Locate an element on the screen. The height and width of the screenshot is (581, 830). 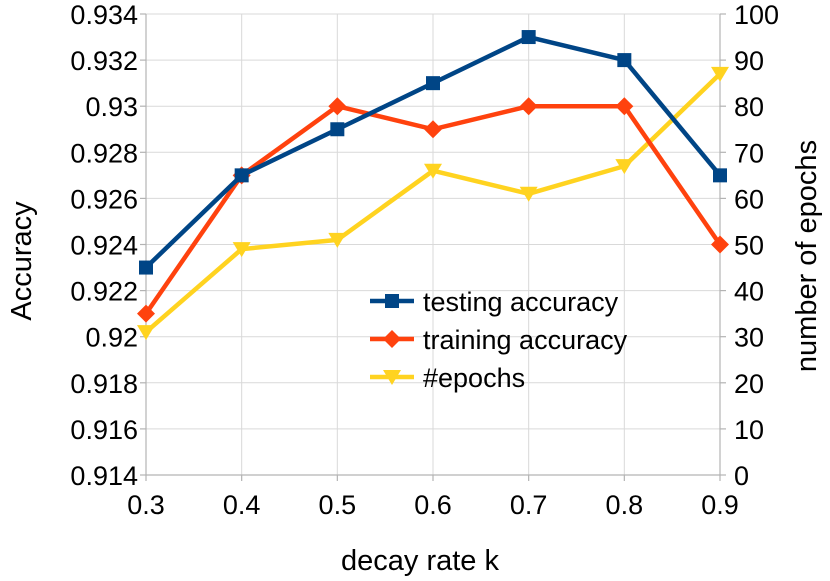
legend-item-testing-accuracy: testing accuracy is located at coordinates (494, 302).